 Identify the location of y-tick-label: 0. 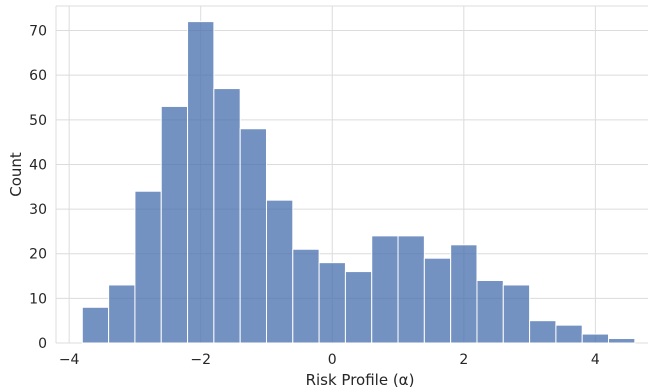
(42, 344).